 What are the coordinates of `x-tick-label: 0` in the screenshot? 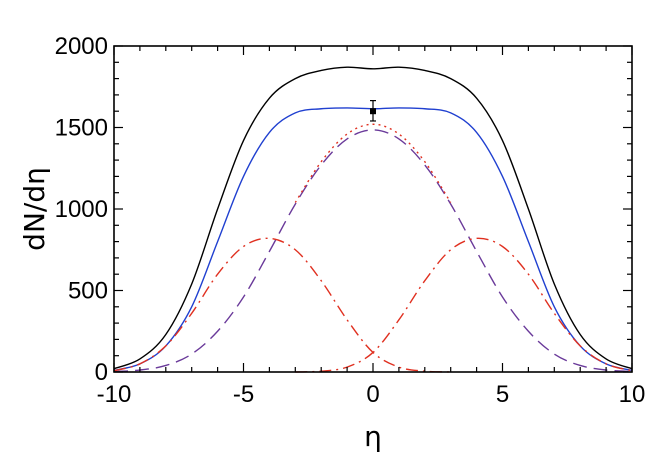 It's located at (372, 394).